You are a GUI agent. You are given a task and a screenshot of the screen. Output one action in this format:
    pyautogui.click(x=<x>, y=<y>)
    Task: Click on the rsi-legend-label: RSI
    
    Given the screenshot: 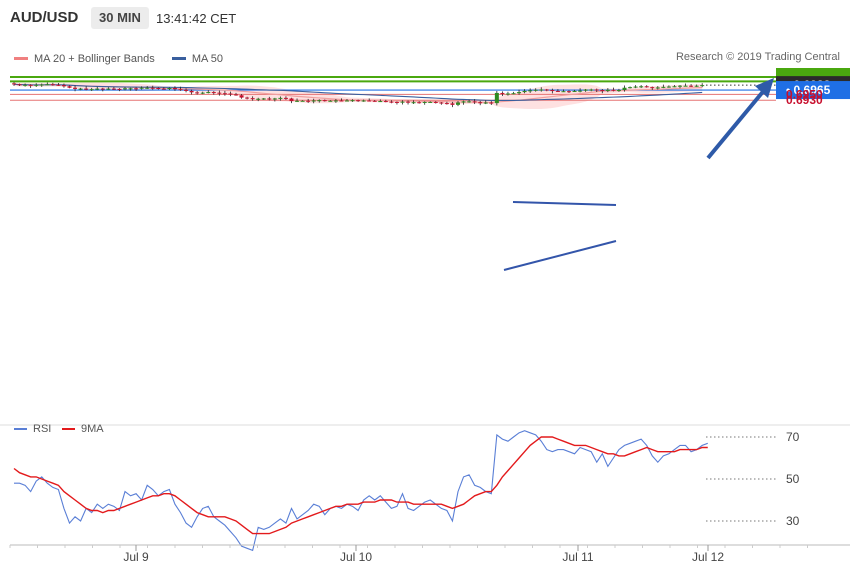 What is the action you would take?
    pyautogui.click(x=42, y=429)
    